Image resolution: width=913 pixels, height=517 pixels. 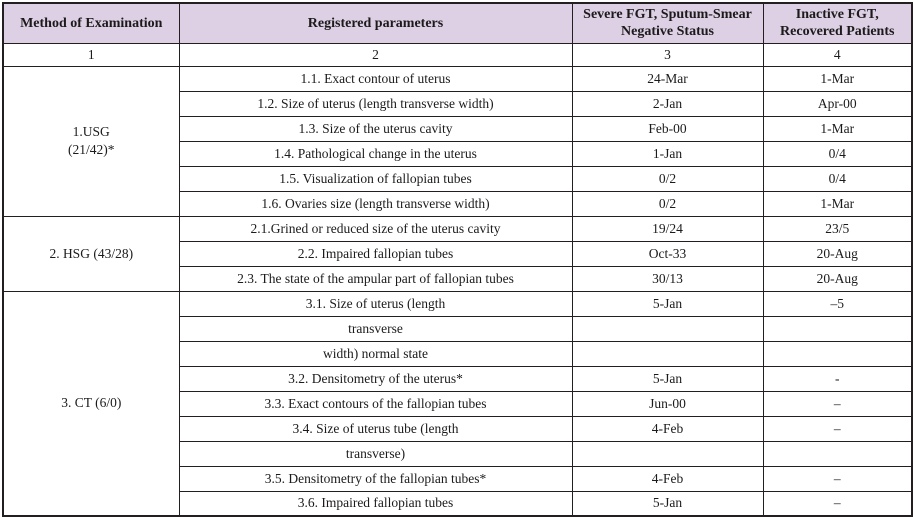 I want to click on table-row: width) normal state, so click(x=458, y=353).